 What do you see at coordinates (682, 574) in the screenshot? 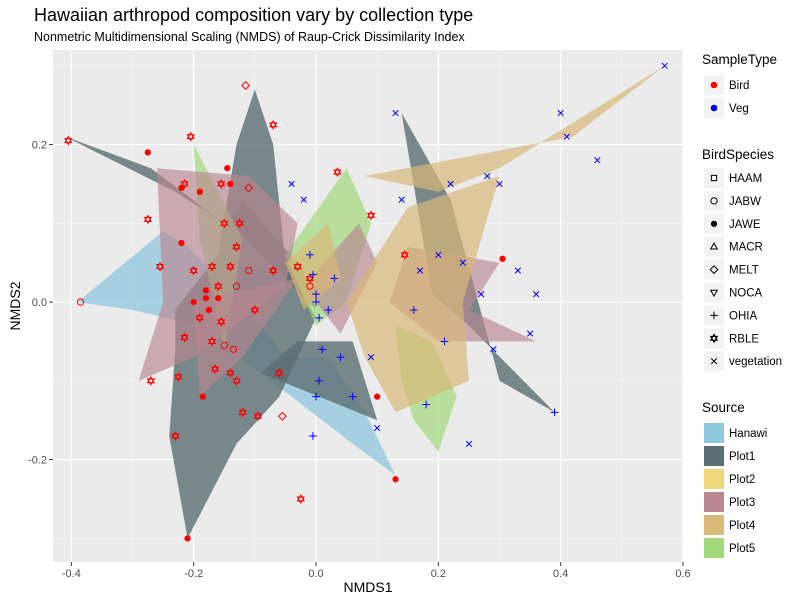
I see `x-tick-label: 0.6` at bounding box center [682, 574].